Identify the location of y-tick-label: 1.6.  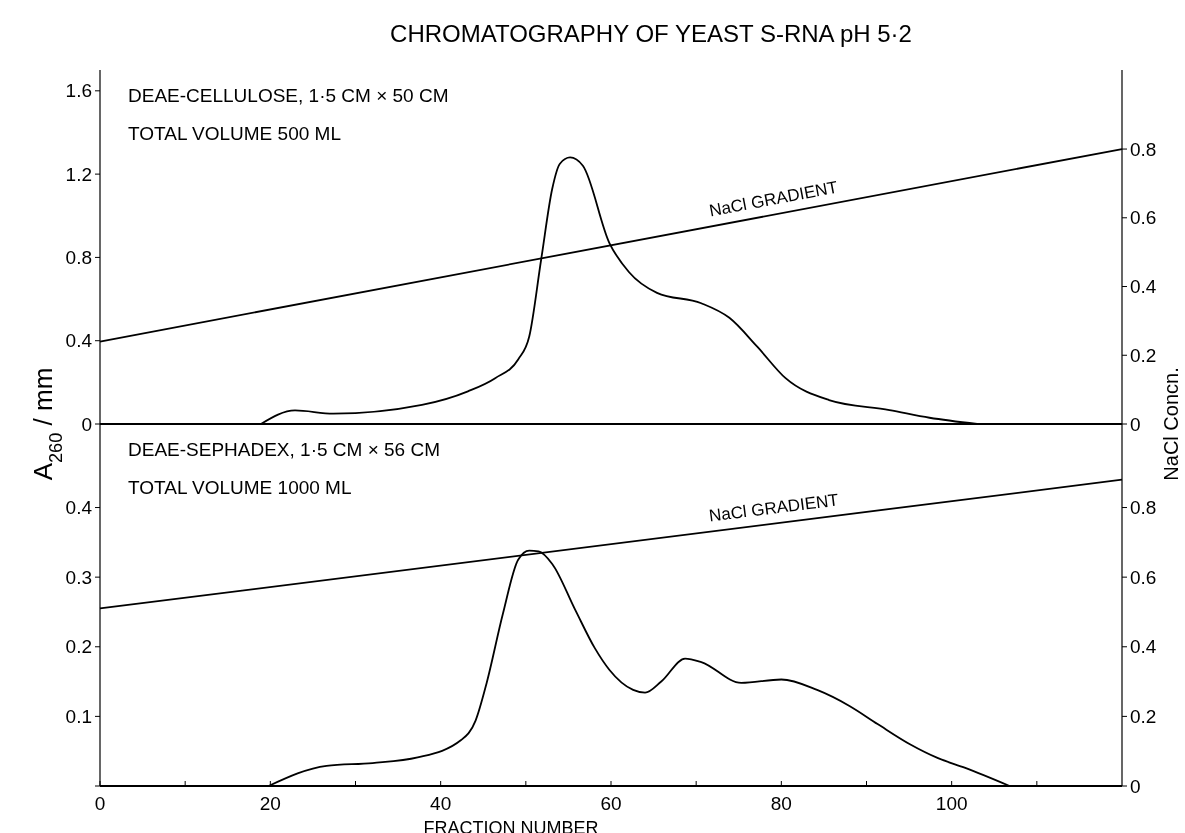
(78, 91).